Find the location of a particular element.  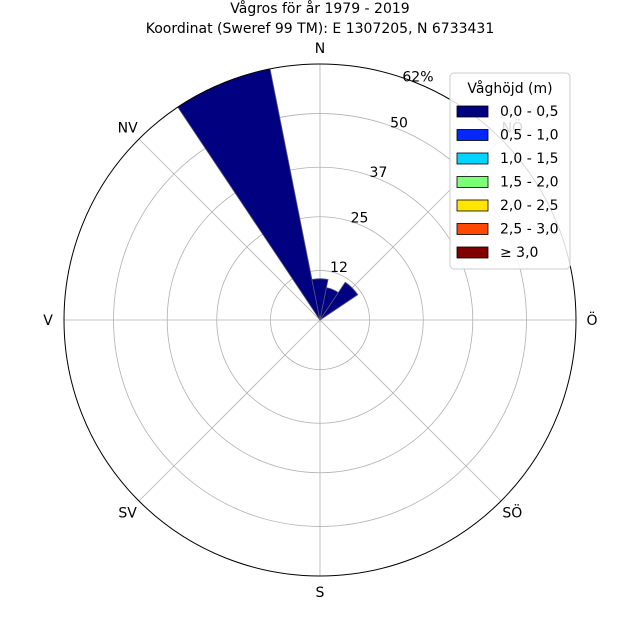

ring-label-12: 12 is located at coordinates (339, 268).